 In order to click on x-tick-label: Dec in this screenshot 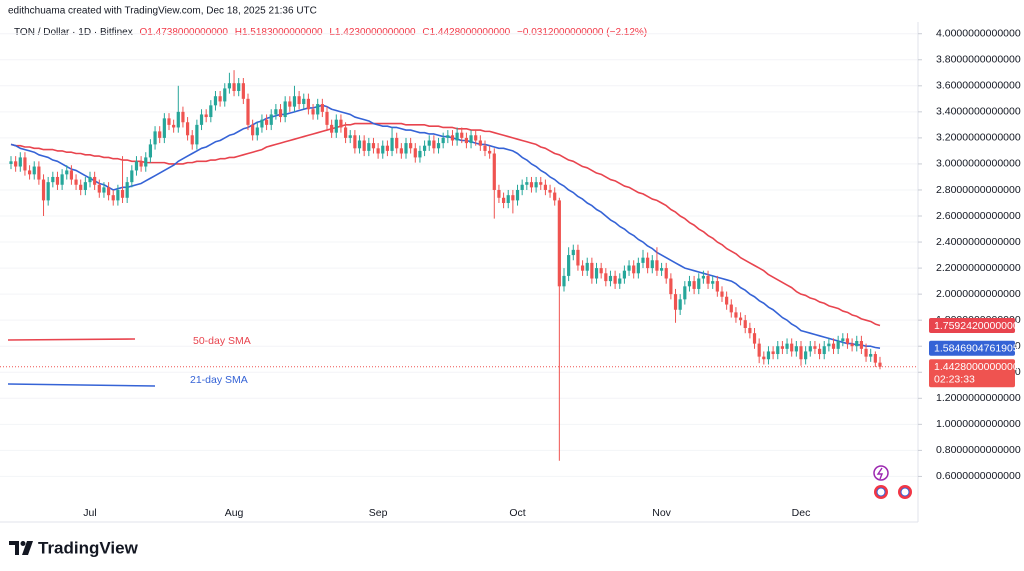, I will do `click(801, 513)`.